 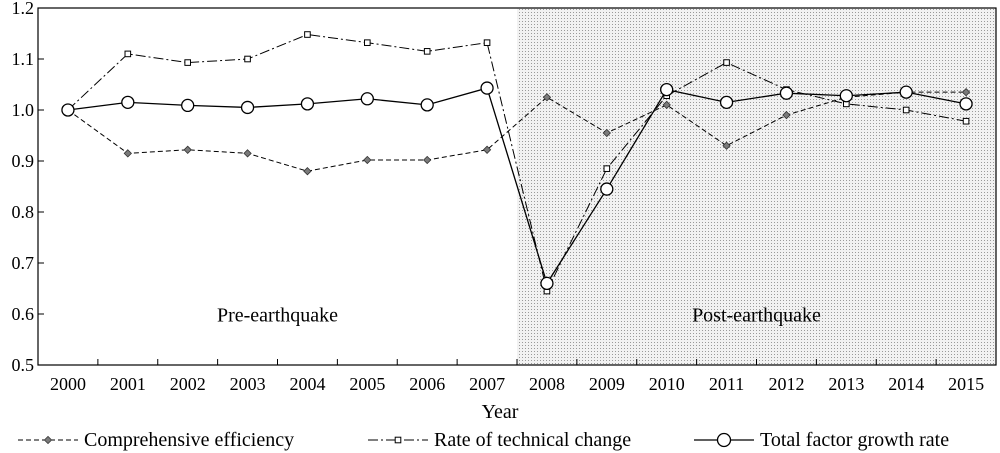 I want to click on region-label-0: Pre-earthquake, so click(x=277, y=316).